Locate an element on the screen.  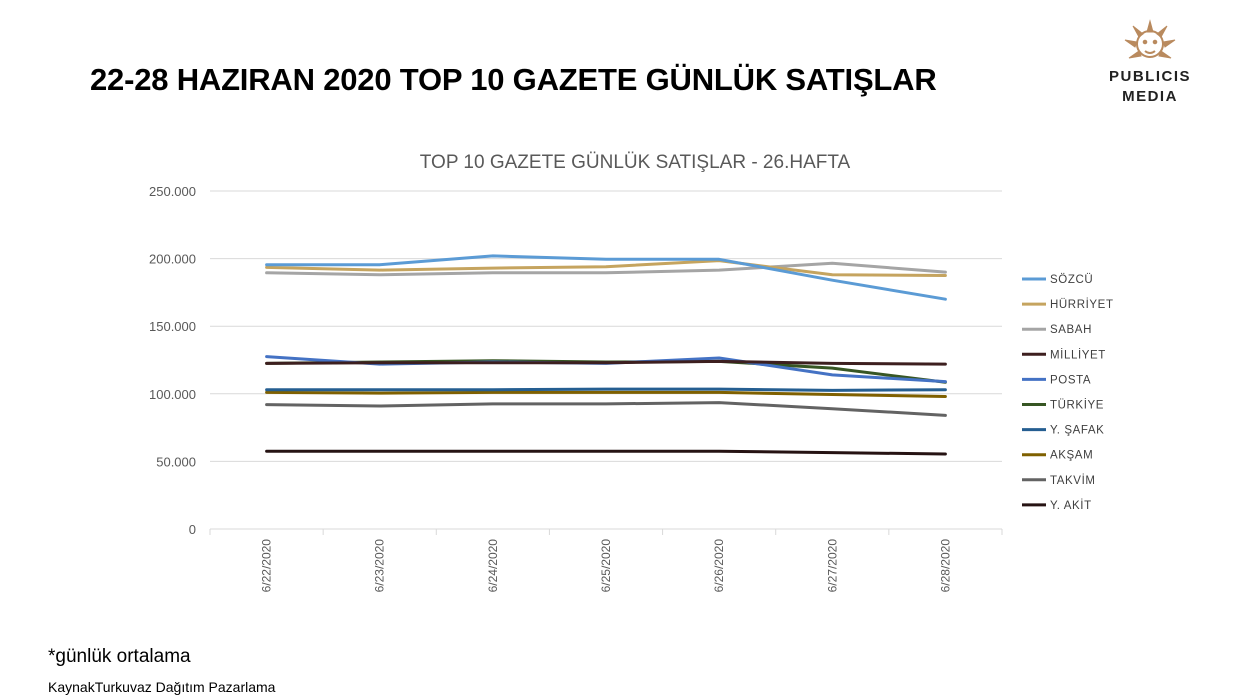
legend-label: TAKVİM is located at coordinates (1073, 480).